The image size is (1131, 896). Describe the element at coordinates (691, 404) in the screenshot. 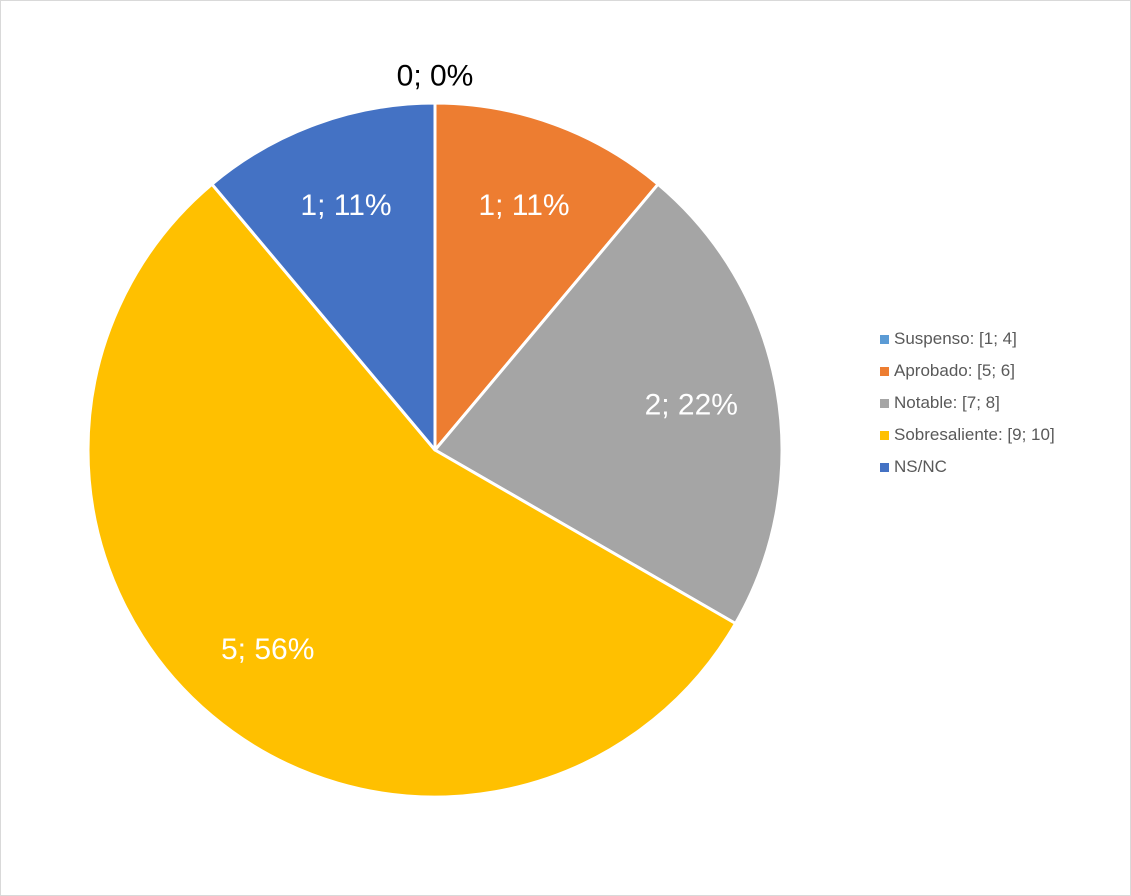

I see `data-label-notable-7-8: 2; 22%` at that location.